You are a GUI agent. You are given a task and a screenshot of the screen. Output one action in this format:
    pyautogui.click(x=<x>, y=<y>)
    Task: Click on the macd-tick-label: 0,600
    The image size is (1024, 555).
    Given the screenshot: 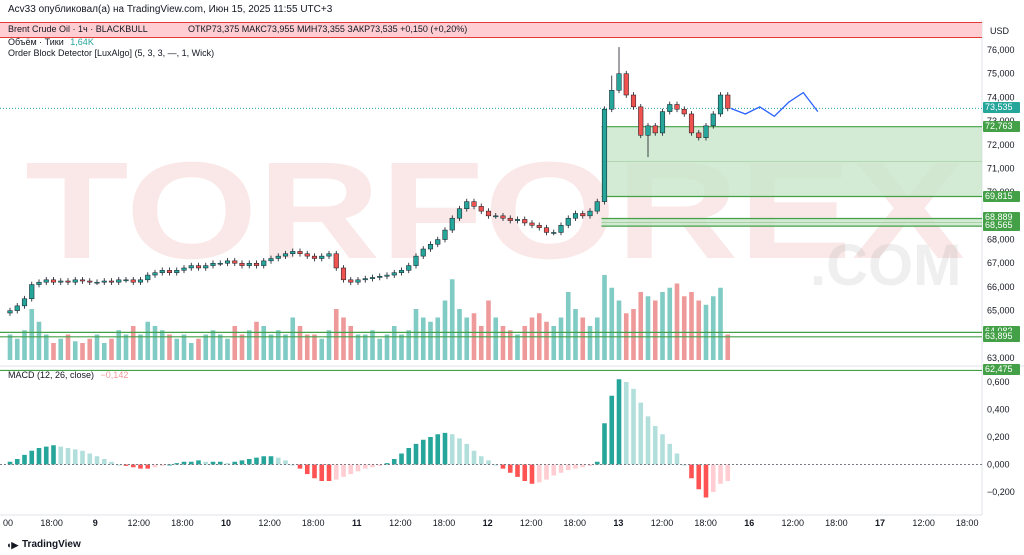 What is the action you would take?
    pyautogui.click(x=998, y=382)
    